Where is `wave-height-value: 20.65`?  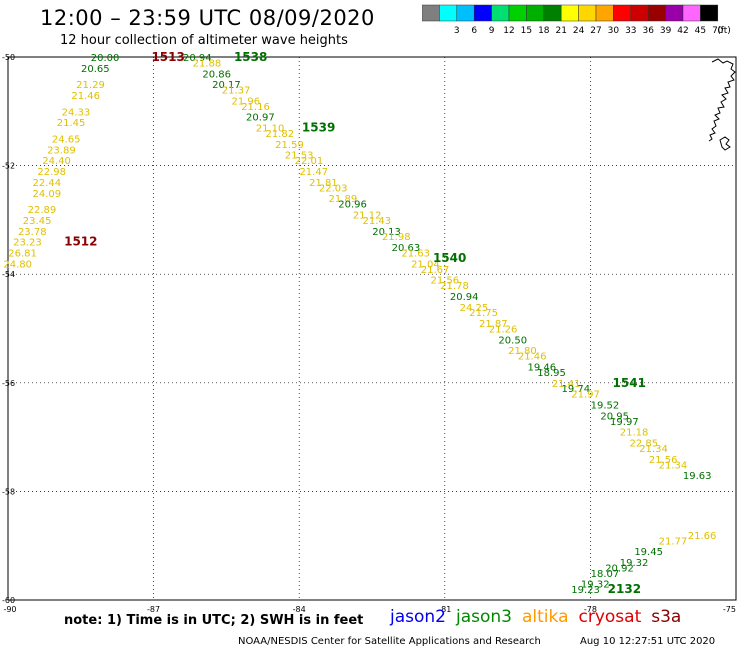
wave-height-value: 20.65 is located at coordinates (95, 69).